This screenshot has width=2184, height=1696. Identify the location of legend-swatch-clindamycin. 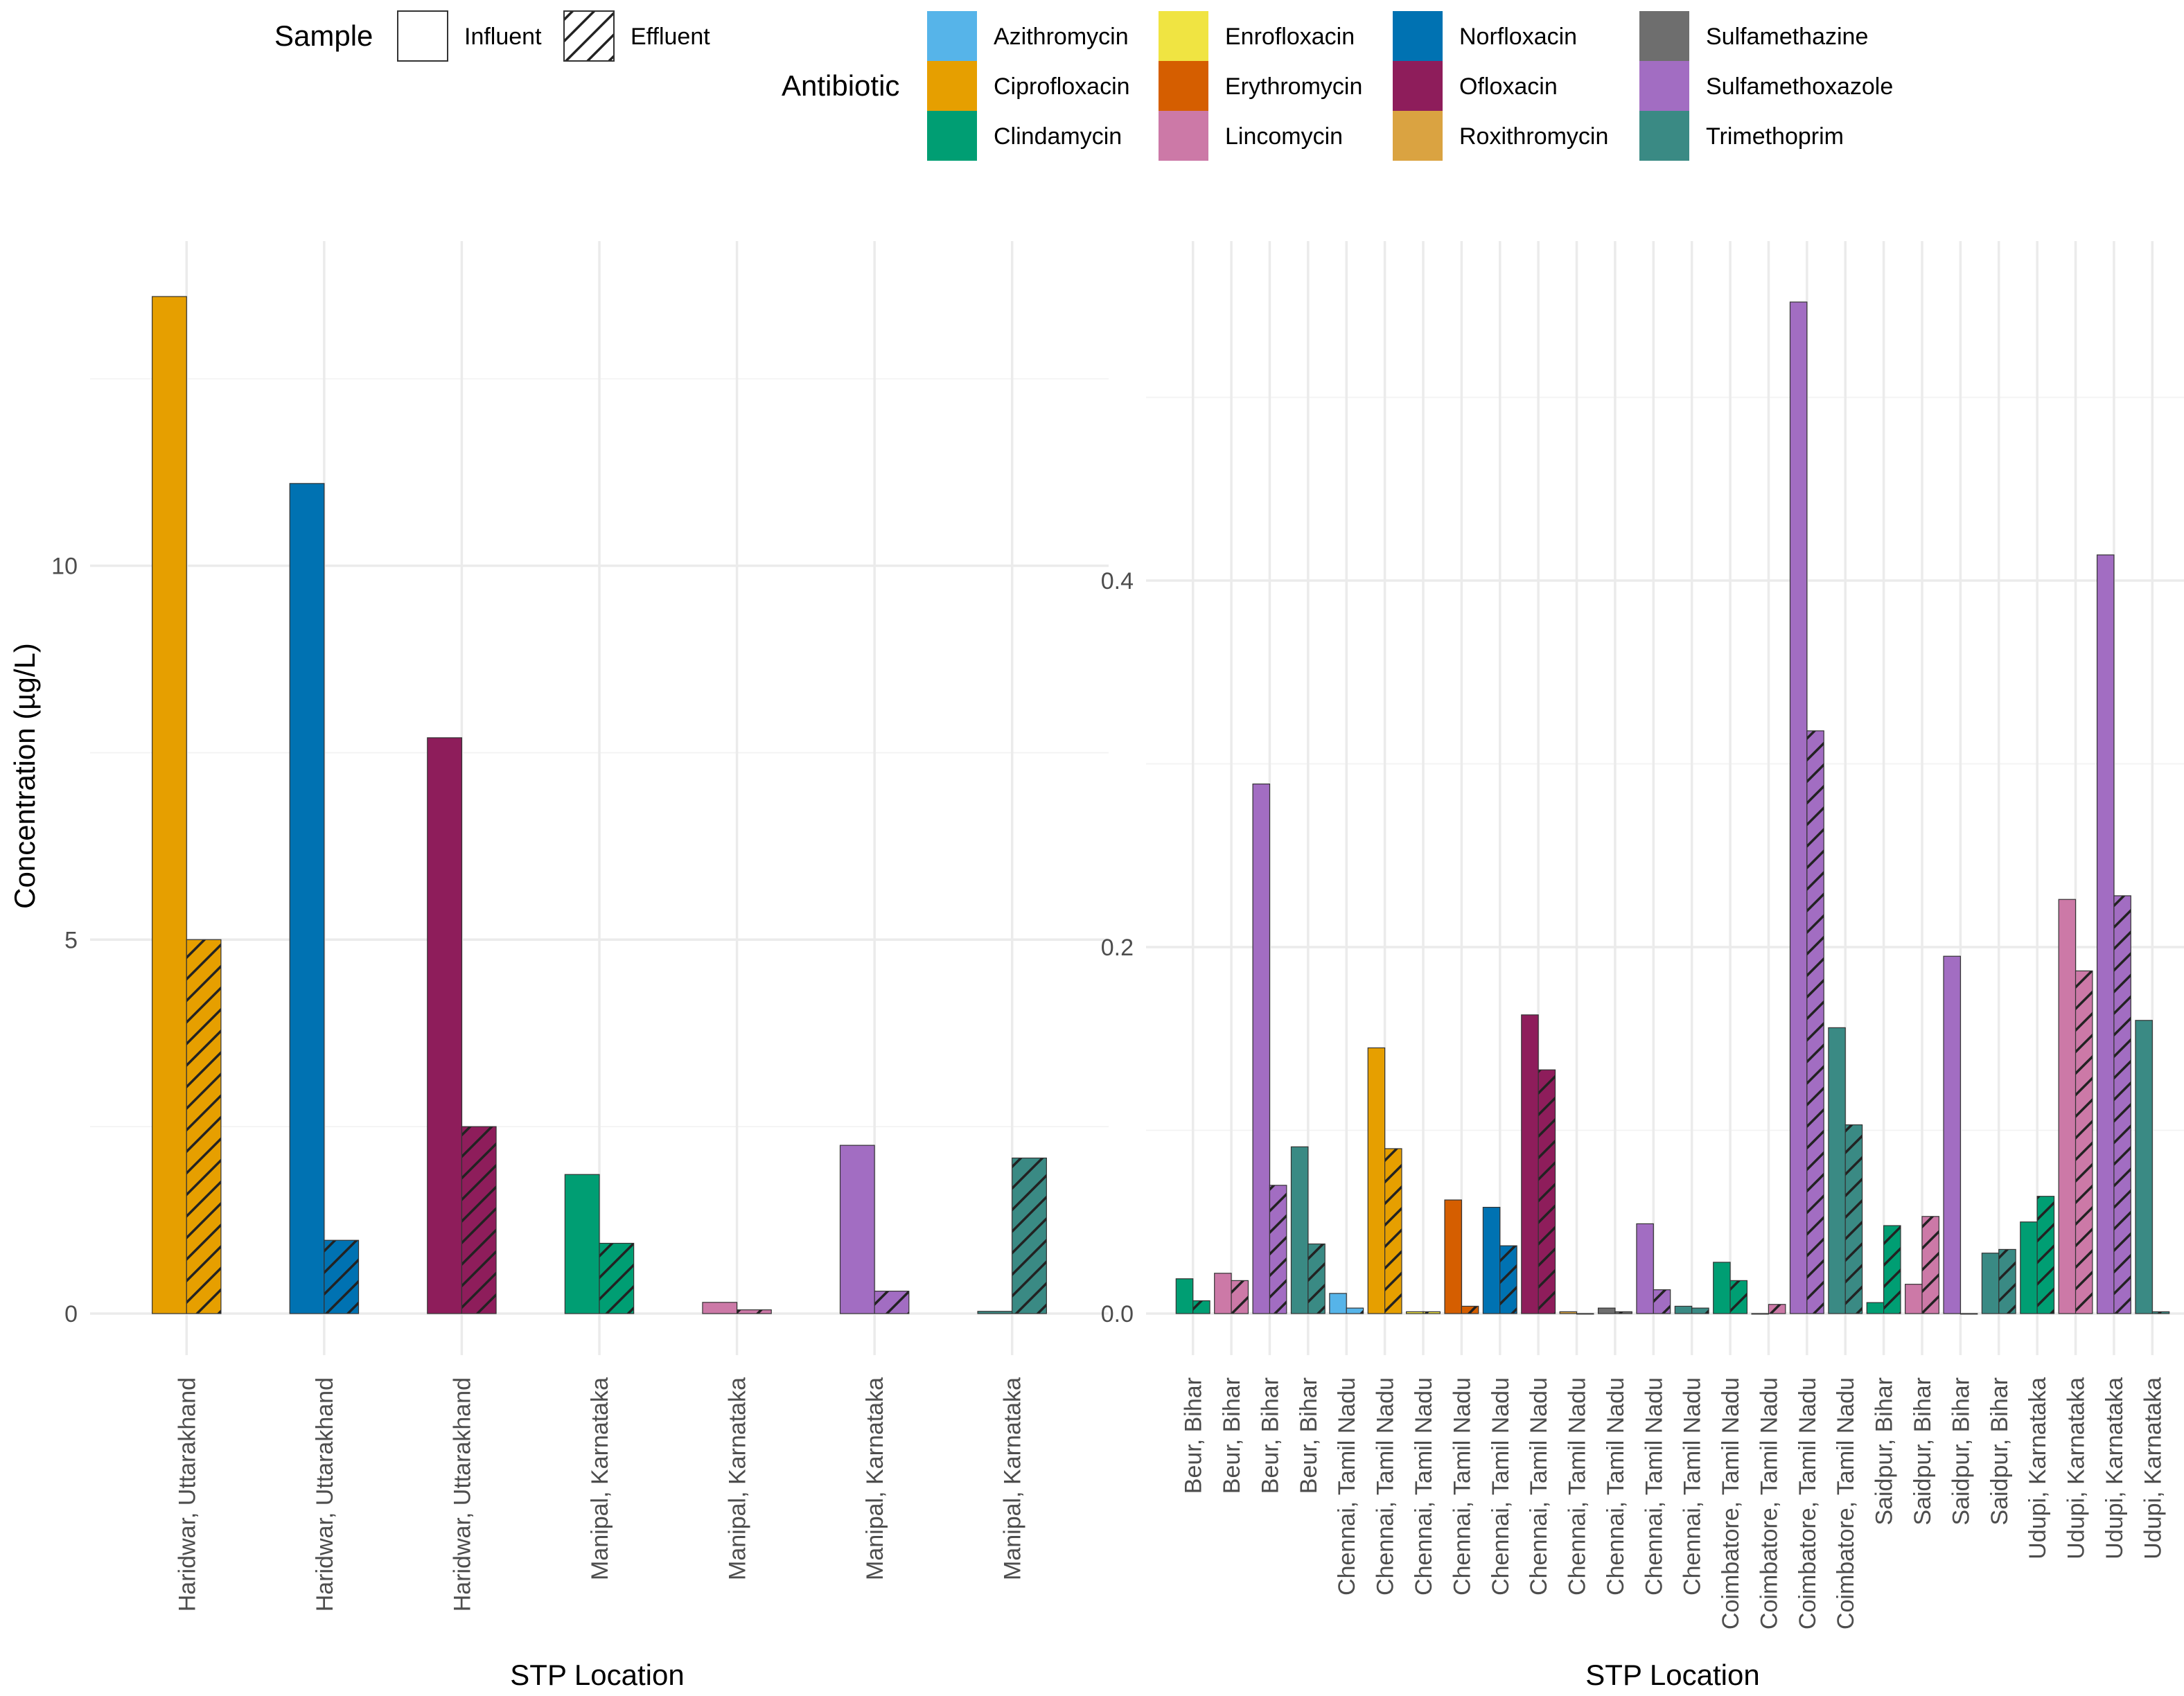
(952, 136).